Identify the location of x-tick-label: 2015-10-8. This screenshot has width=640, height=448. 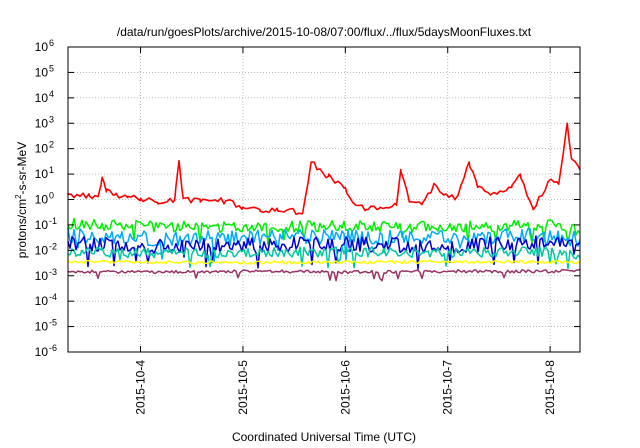
(550, 387).